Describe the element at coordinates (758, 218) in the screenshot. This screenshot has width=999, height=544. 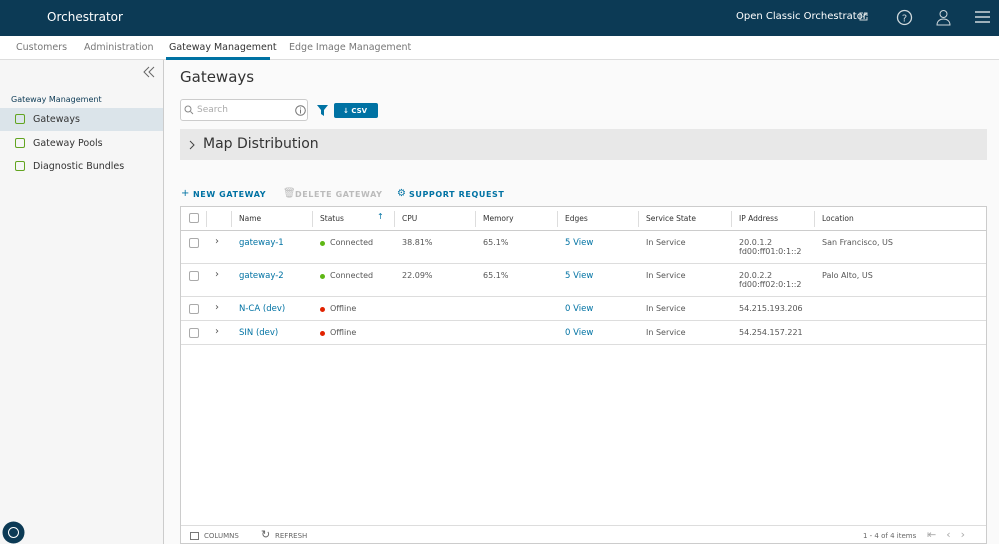
I see `column-header: IP Address` at that location.